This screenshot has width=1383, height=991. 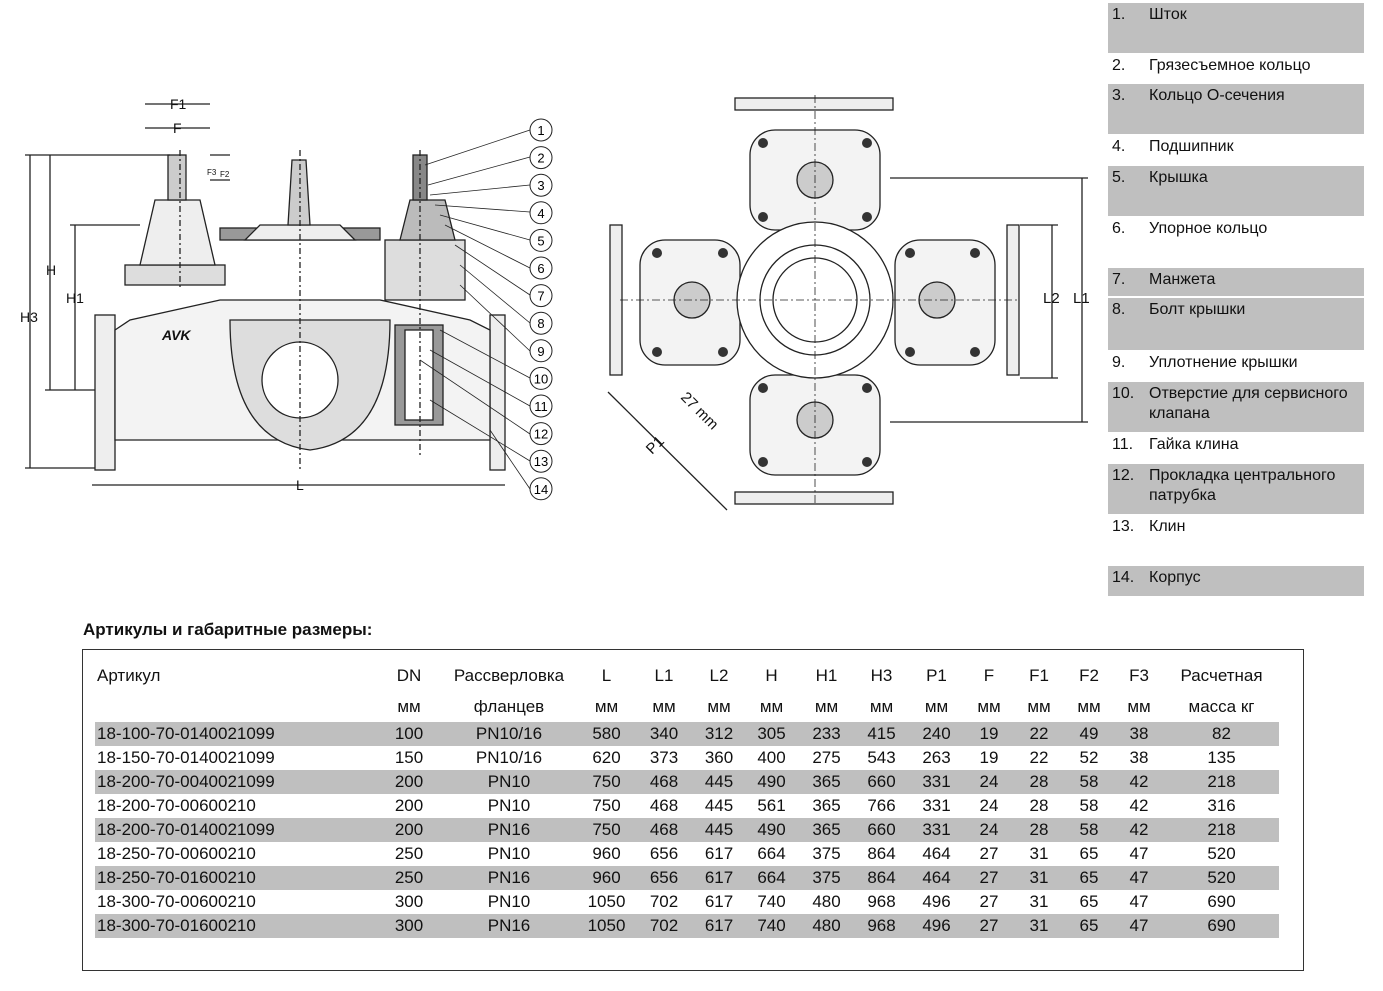 What do you see at coordinates (1194, 444) in the screenshot?
I see `part-name: Гайка клина` at bounding box center [1194, 444].